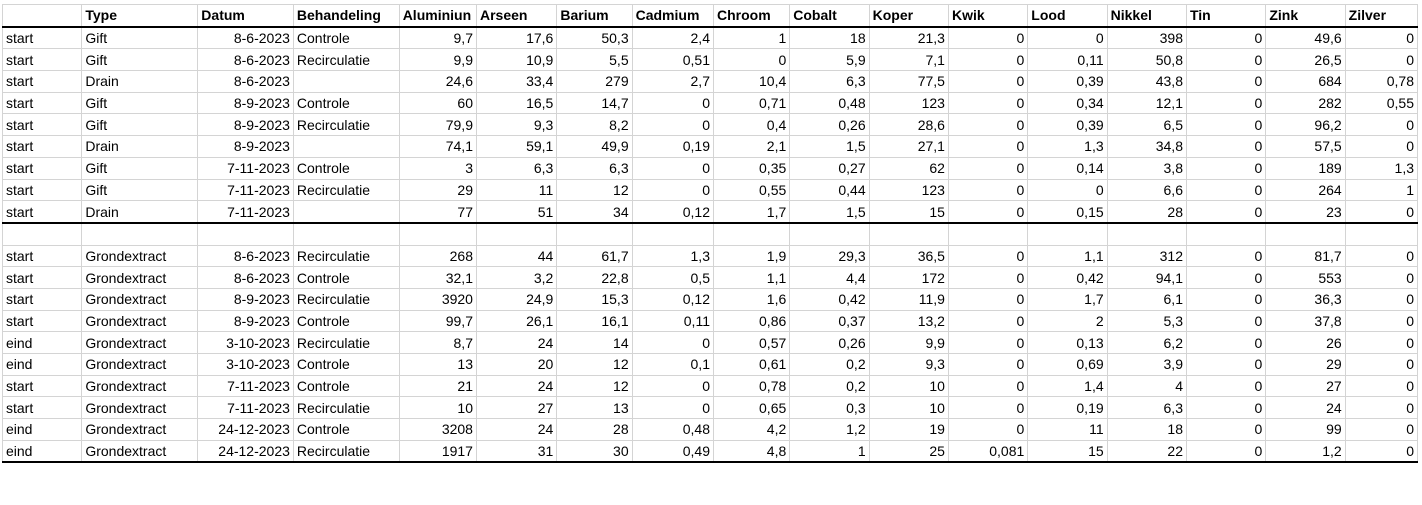  I want to click on table-cell: 3-10-2023, so click(245, 342).